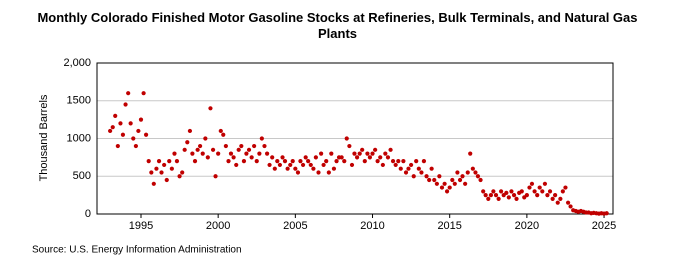 The width and height of the screenshot is (675, 275). Describe the element at coordinates (218, 226) in the screenshot. I see `x-tick-label: 2000` at that location.